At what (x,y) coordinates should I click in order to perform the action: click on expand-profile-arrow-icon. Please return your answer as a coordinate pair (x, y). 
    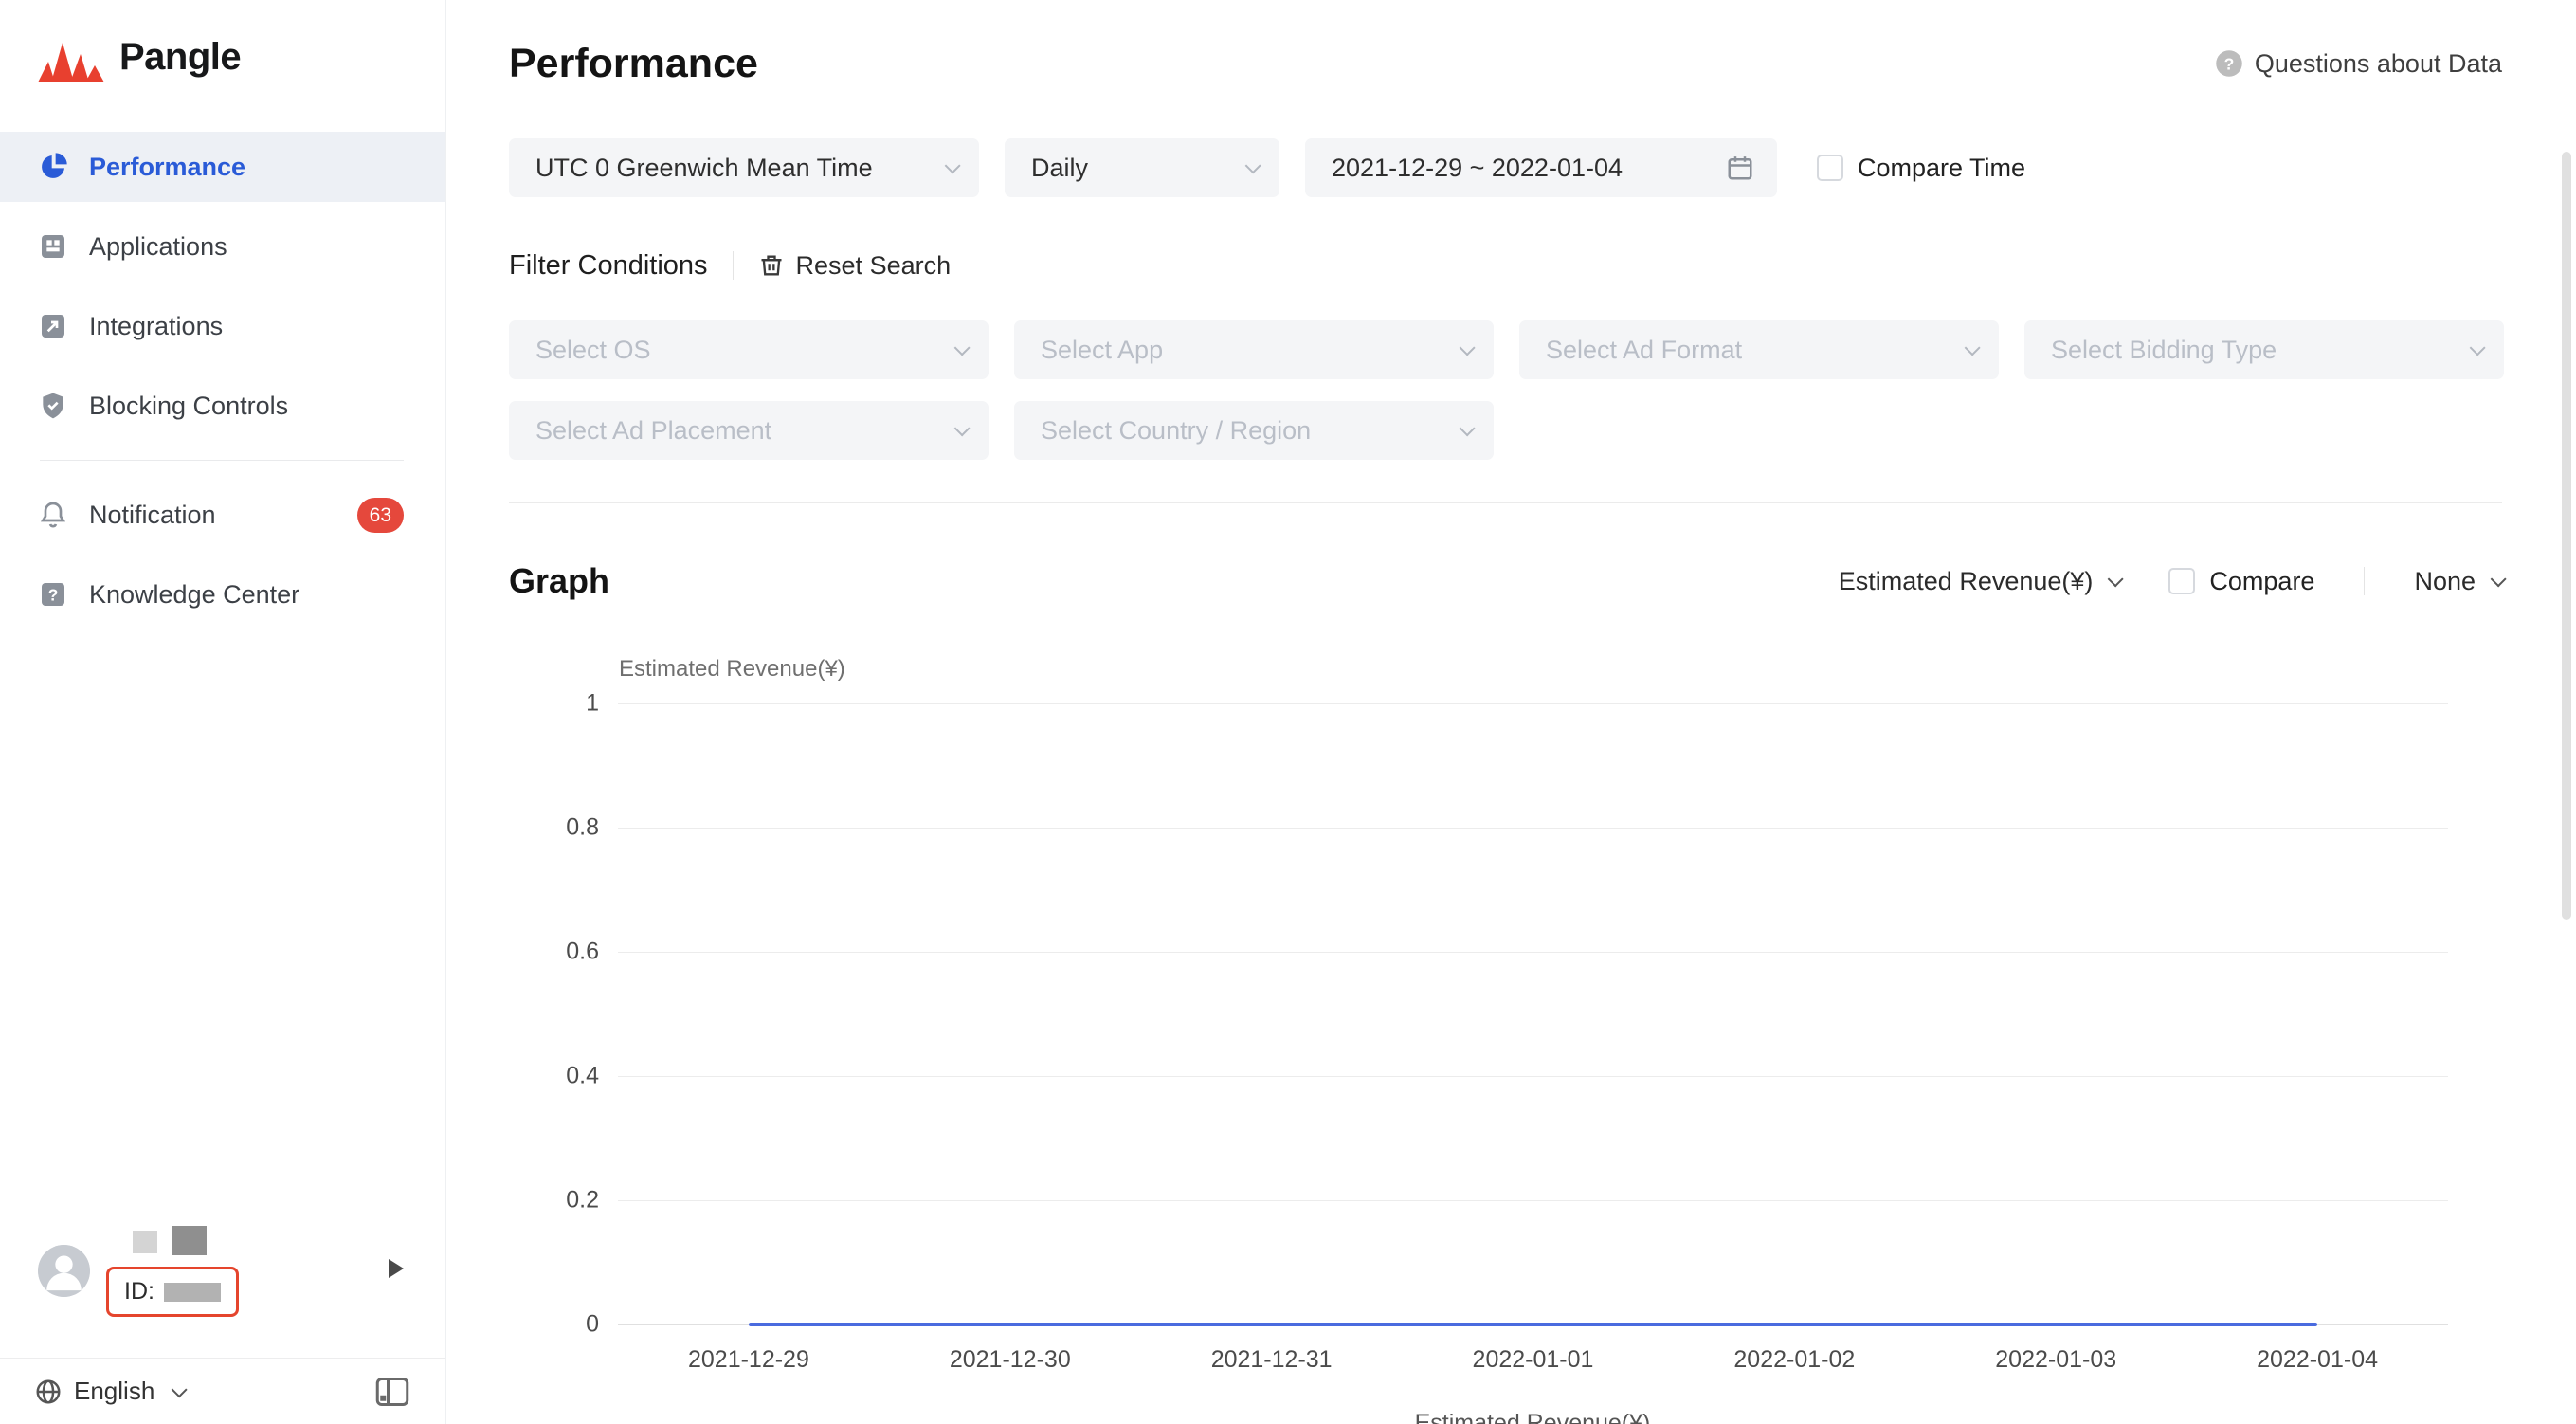
    Looking at the image, I should click on (396, 1268).